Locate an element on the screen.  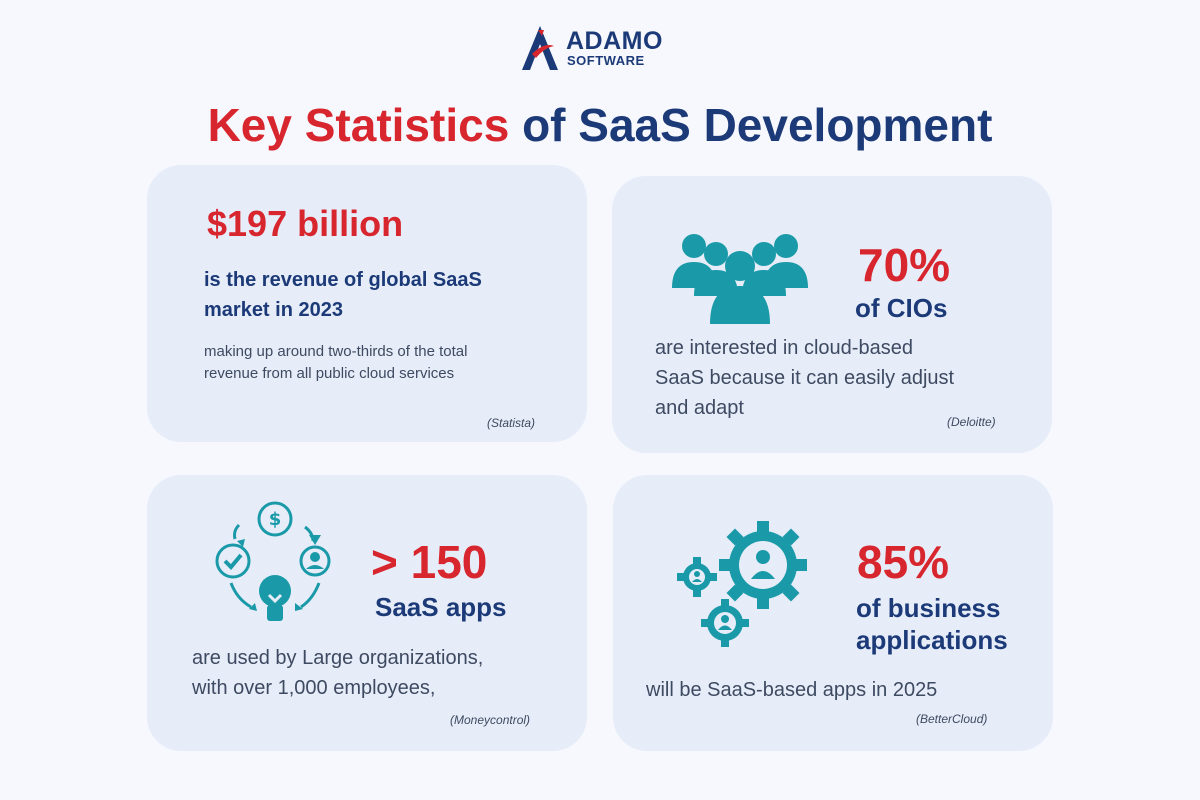
brand-subname: SOFTWARE is located at coordinates (606, 60).